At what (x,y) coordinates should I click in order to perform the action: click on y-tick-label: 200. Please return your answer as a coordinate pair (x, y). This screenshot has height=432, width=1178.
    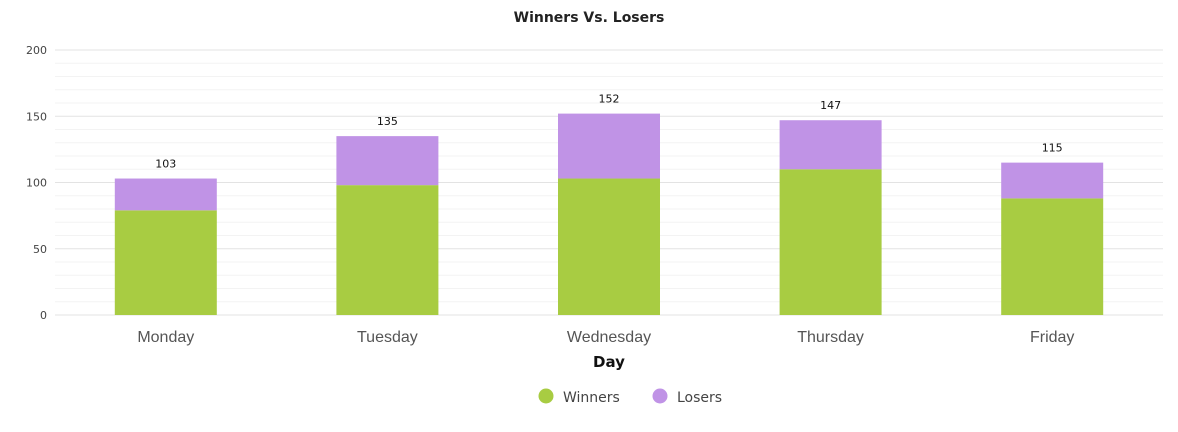
    Looking at the image, I should click on (36, 50).